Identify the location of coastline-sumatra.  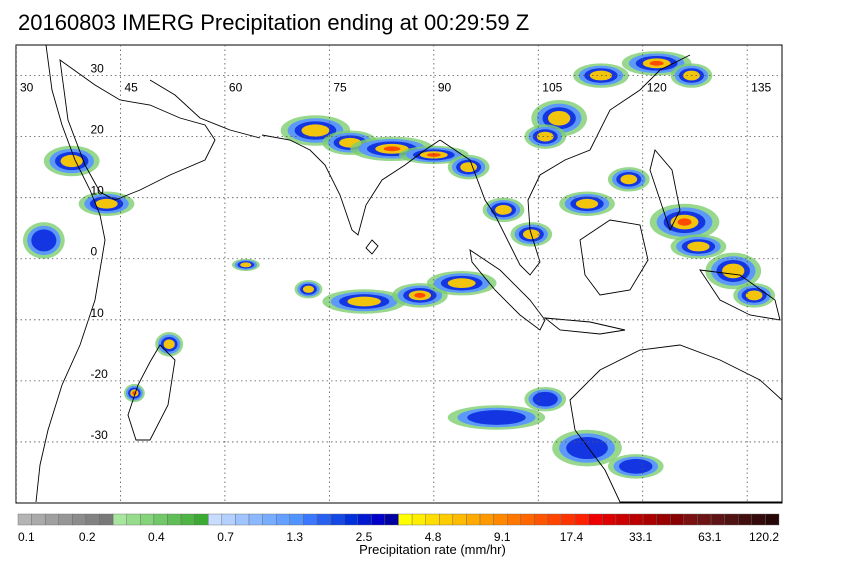
(507, 290).